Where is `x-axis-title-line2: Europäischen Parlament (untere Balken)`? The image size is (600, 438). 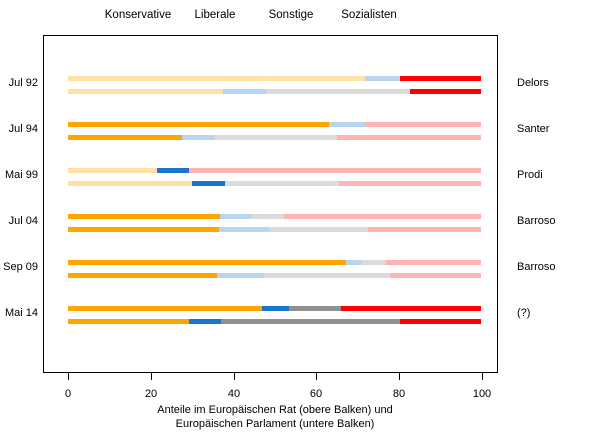
x-axis-title-line2: Europäischen Parlament (untere Balken) is located at coordinates (275, 424).